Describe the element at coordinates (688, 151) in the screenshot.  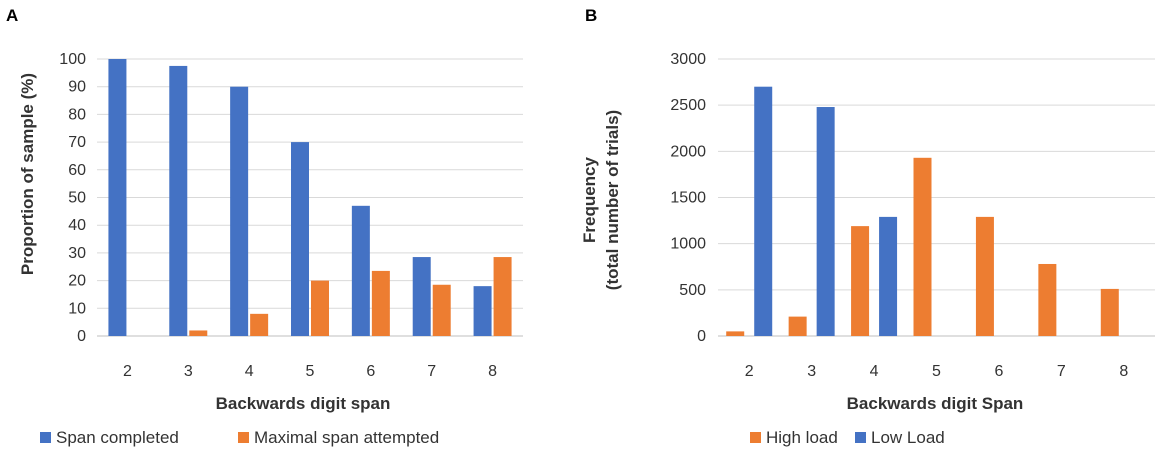
I see `y-tick-label: 2000` at that location.